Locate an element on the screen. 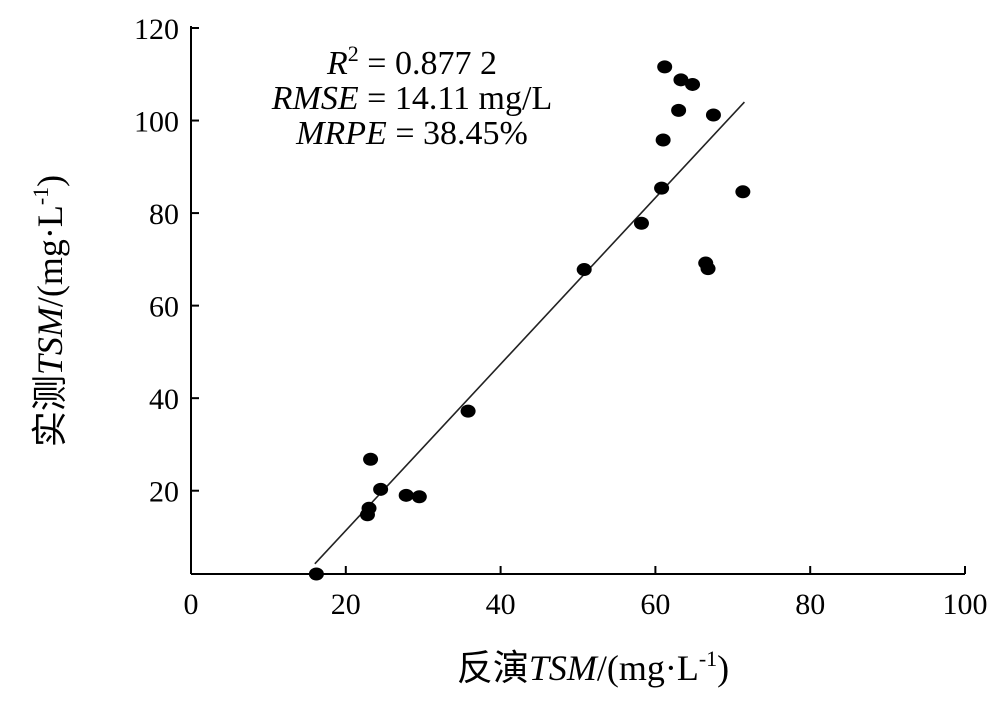  x-axis-title: 反演TSM/(mg·L-1) is located at coordinates (593, 667).